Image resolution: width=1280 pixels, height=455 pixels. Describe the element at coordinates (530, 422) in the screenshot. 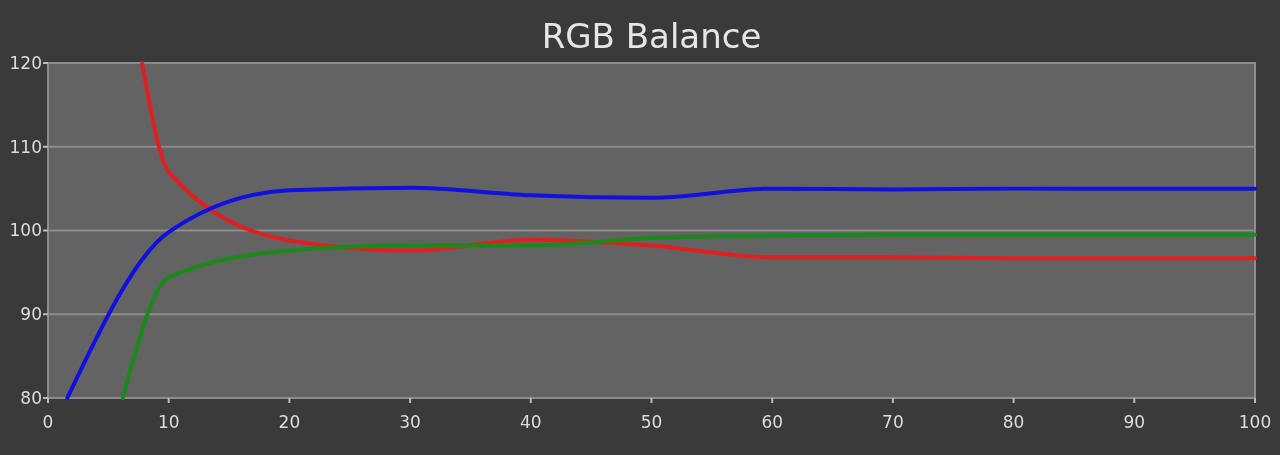

I see `x-tick-label: 40` at that location.